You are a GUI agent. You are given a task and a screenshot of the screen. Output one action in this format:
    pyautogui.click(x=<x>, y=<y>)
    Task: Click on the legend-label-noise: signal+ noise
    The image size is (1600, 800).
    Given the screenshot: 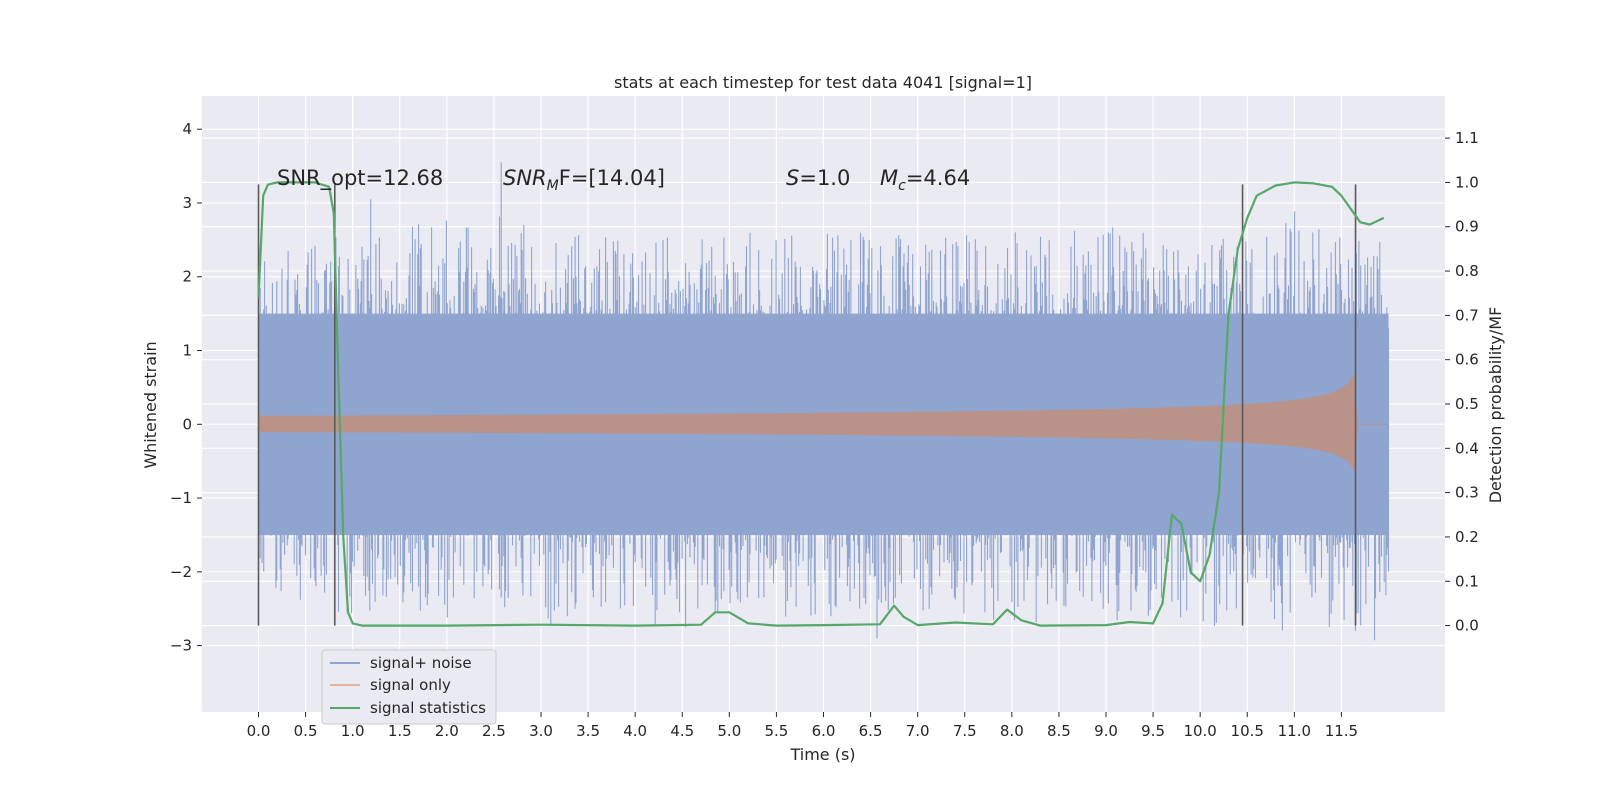 What is the action you would take?
    pyautogui.click(x=421, y=663)
    